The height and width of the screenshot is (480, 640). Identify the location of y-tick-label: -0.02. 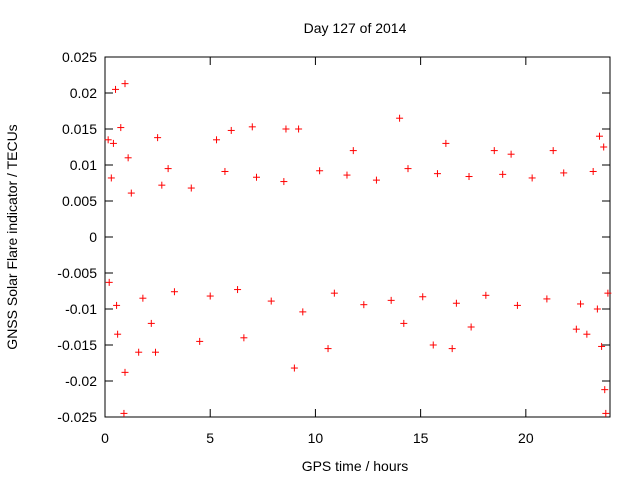
(81, 381).